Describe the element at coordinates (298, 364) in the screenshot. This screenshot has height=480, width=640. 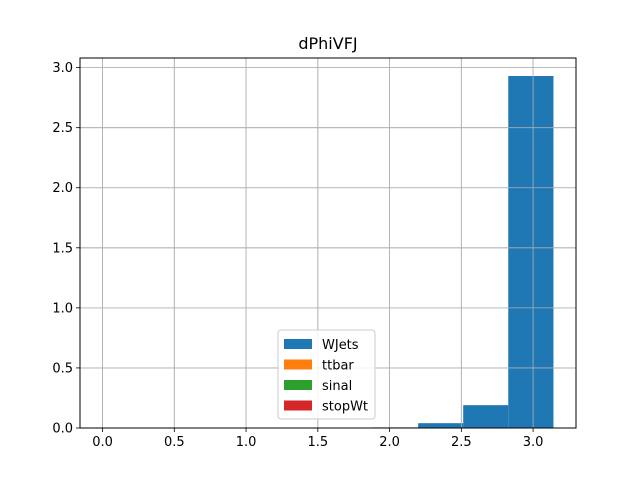
I see `legend-swatch-ttbar` at that location.